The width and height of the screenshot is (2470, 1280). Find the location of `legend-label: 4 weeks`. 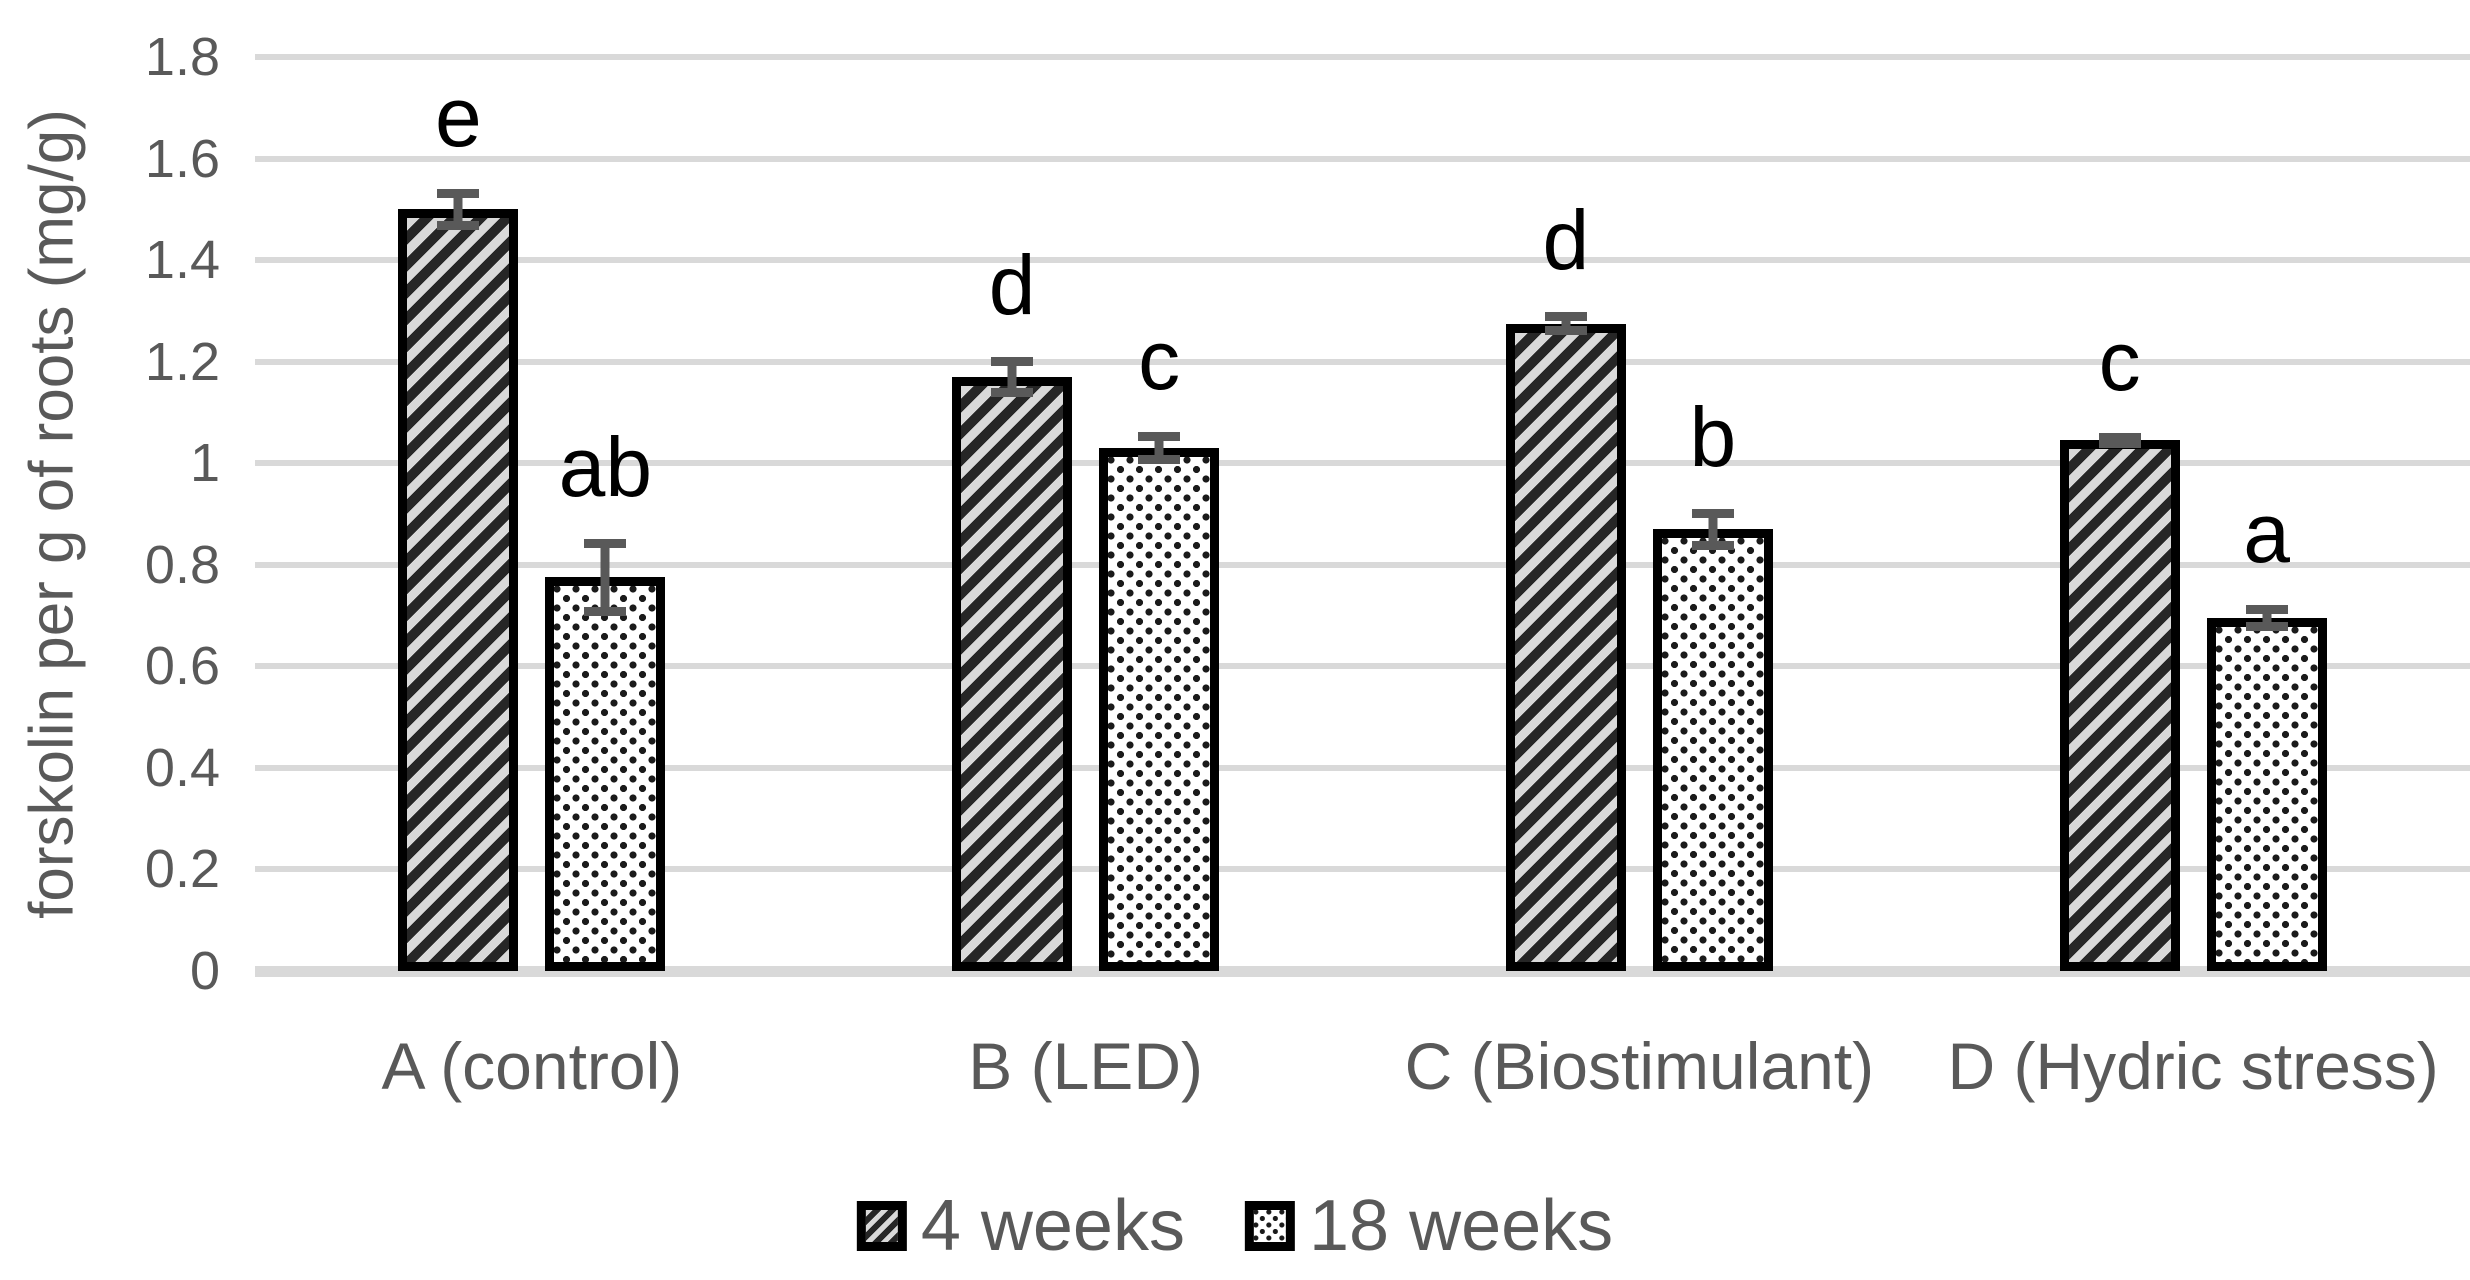

legend-label: 4 weeks is located at coordinates (1052, 1226).